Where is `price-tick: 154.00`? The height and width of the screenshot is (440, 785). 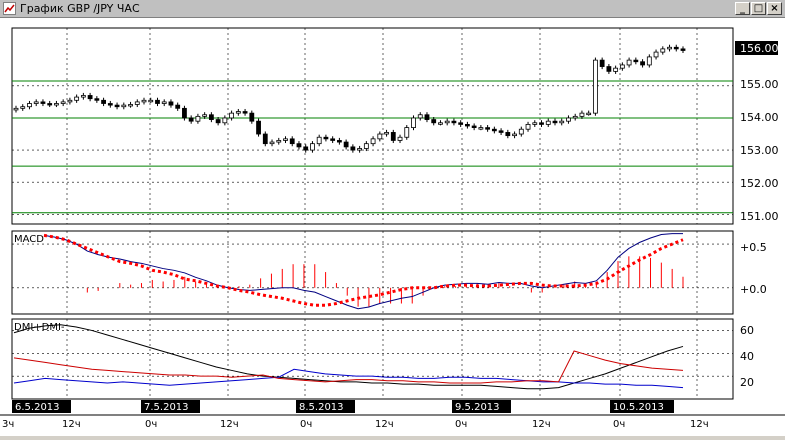 price-tick: 154.00 is located at coordinates (759, 117).